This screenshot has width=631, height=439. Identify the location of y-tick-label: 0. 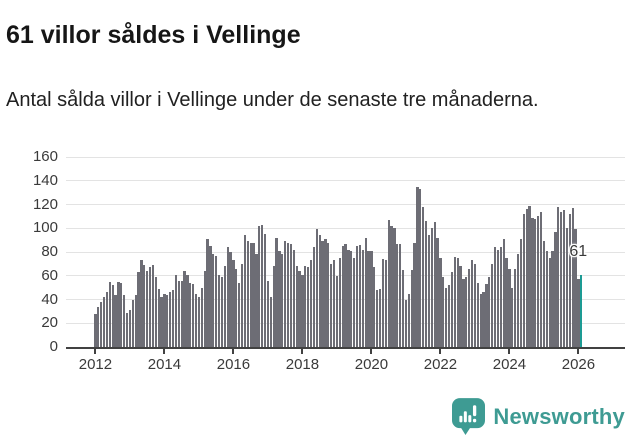
(53, 346).